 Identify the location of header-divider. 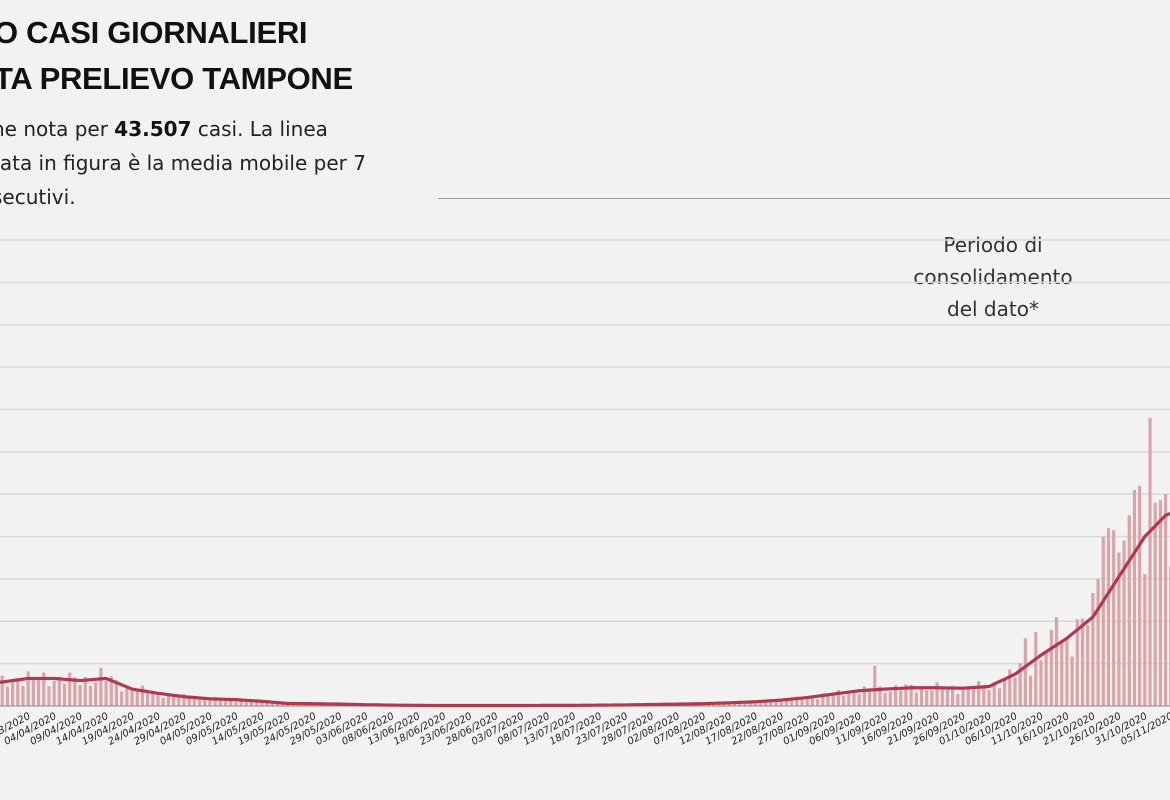
(804, 198).